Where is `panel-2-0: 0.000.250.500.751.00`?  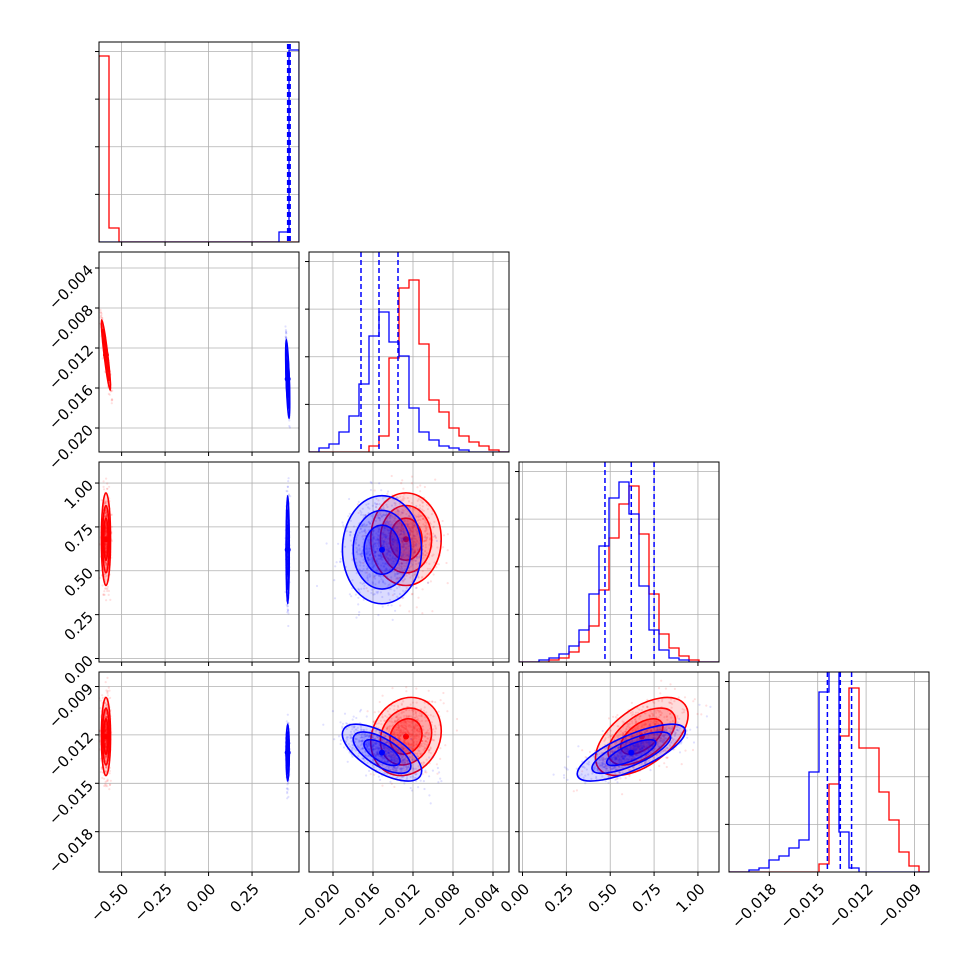 panel-2-0: 0.000.250.500.751.00 is located at coordinates (180, 575).